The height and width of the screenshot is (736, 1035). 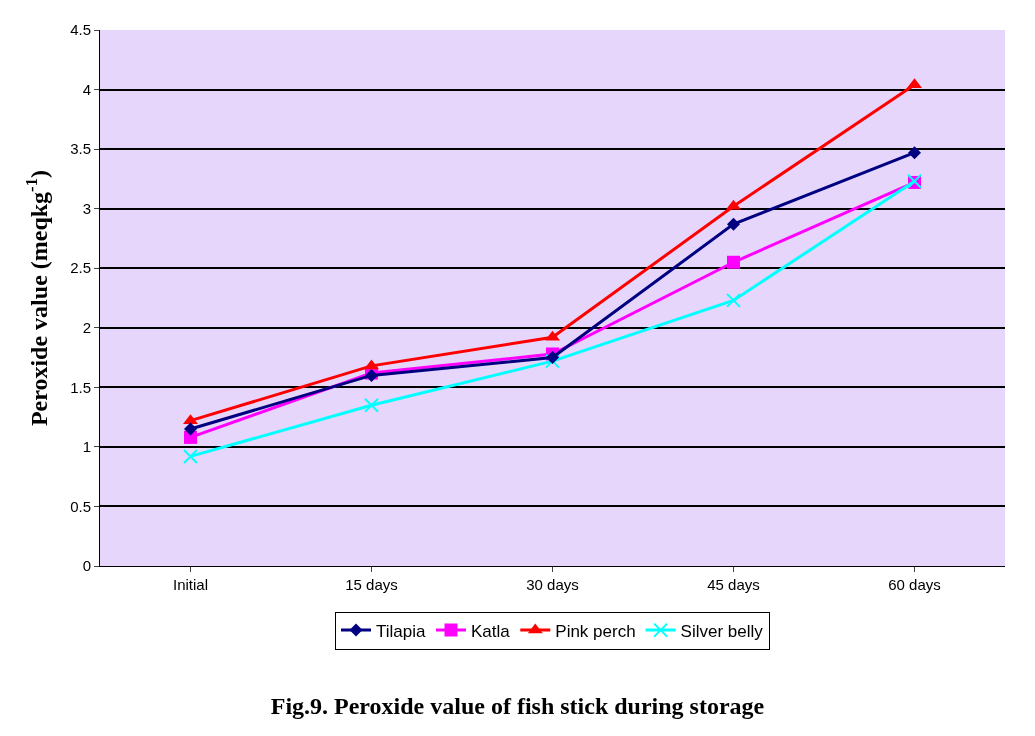 What do you see at coordinates (80, 30) in the screenshot?
I see `y-tick-label: 4.5` at bounding box center [80, 30].